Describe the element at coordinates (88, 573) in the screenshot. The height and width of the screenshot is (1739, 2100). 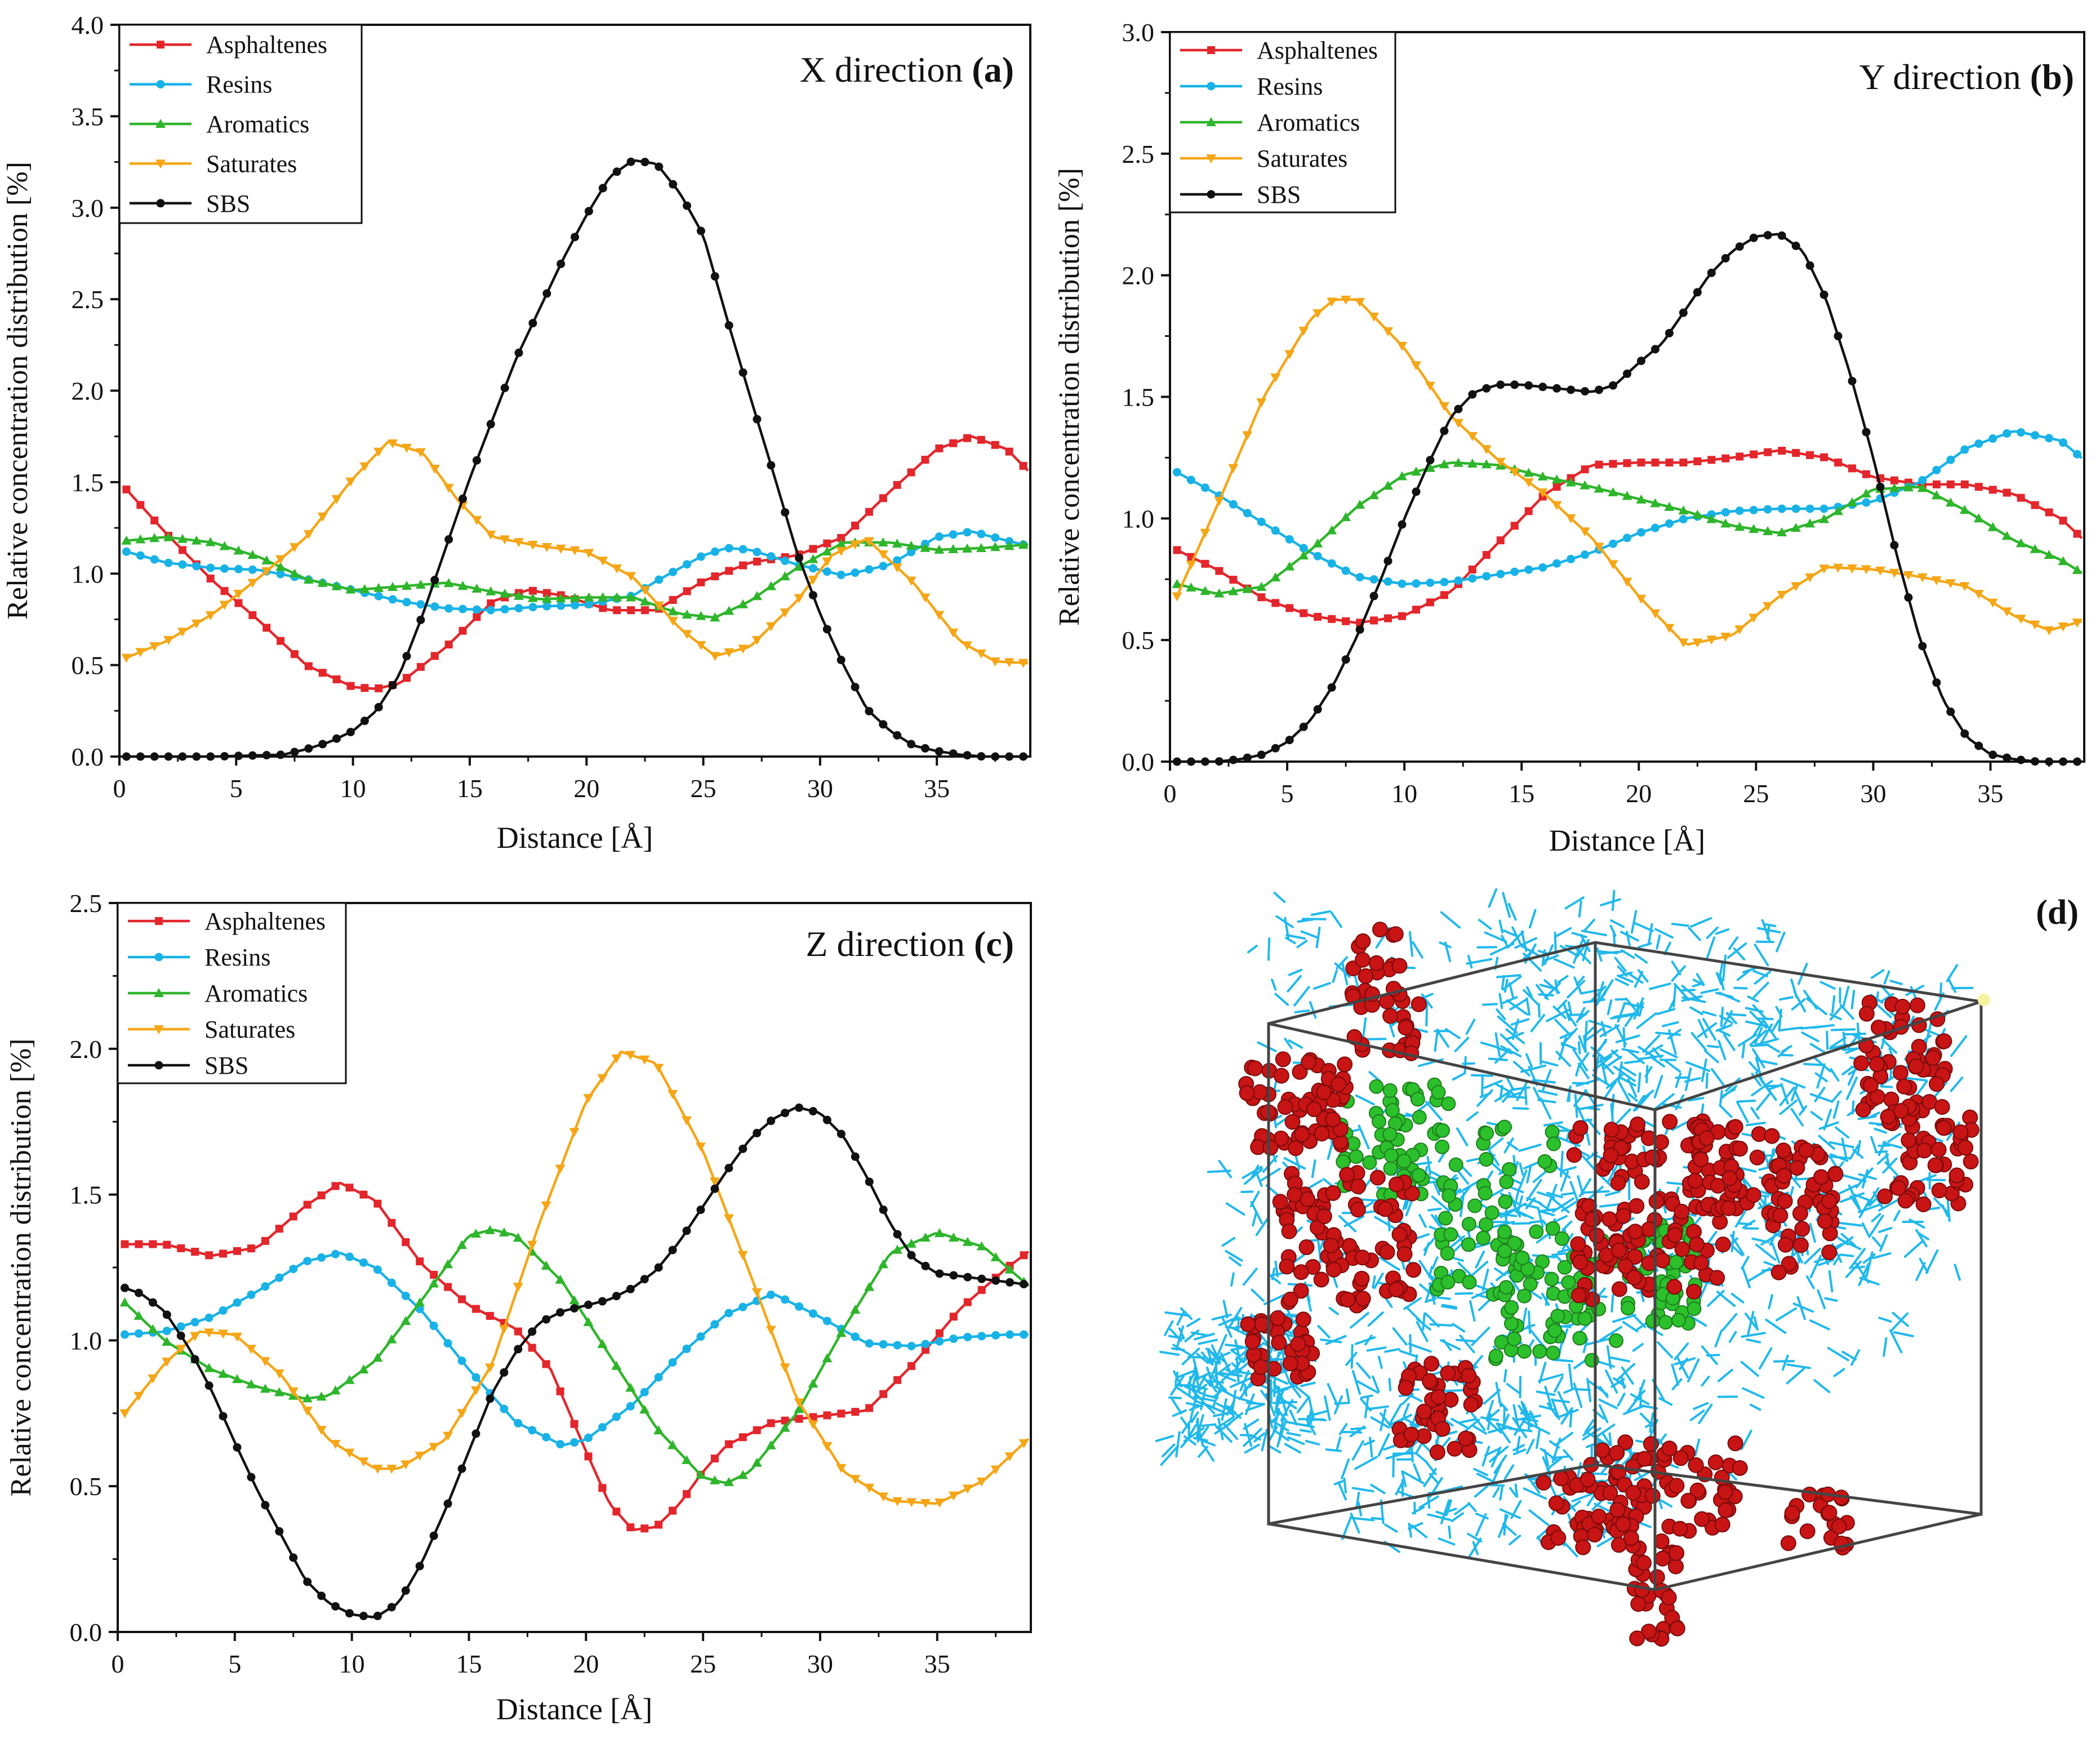
I see `y-tick-label: 1.0` at that location.